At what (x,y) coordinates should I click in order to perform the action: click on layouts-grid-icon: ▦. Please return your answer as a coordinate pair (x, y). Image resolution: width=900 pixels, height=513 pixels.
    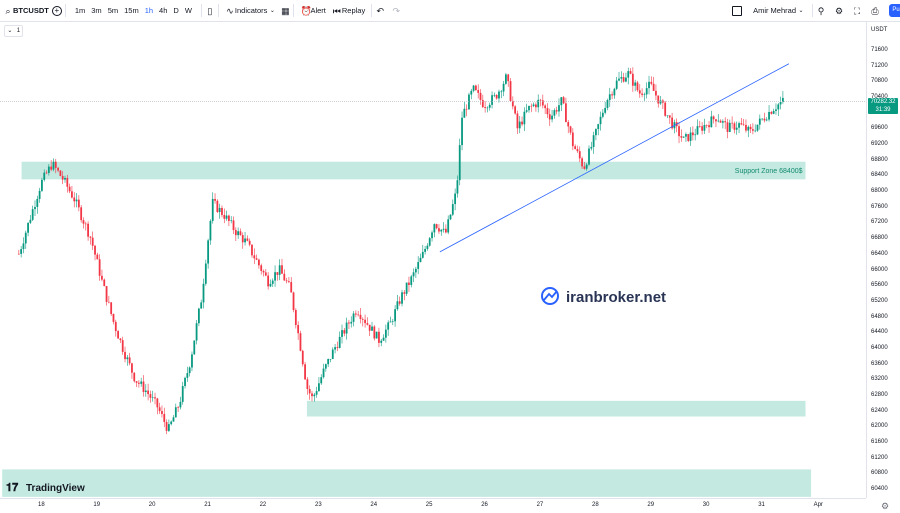
    Looking at the image, I should click on (285, 10).